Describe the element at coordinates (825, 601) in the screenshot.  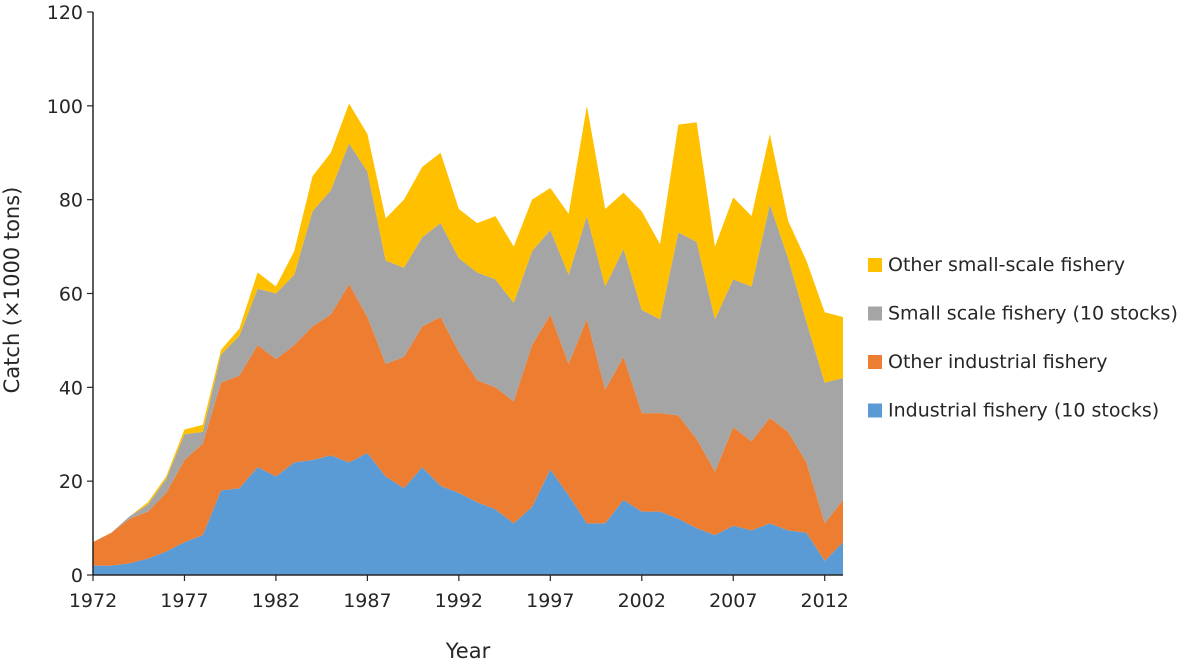
I see `x-tick-label: 2012` at that location.